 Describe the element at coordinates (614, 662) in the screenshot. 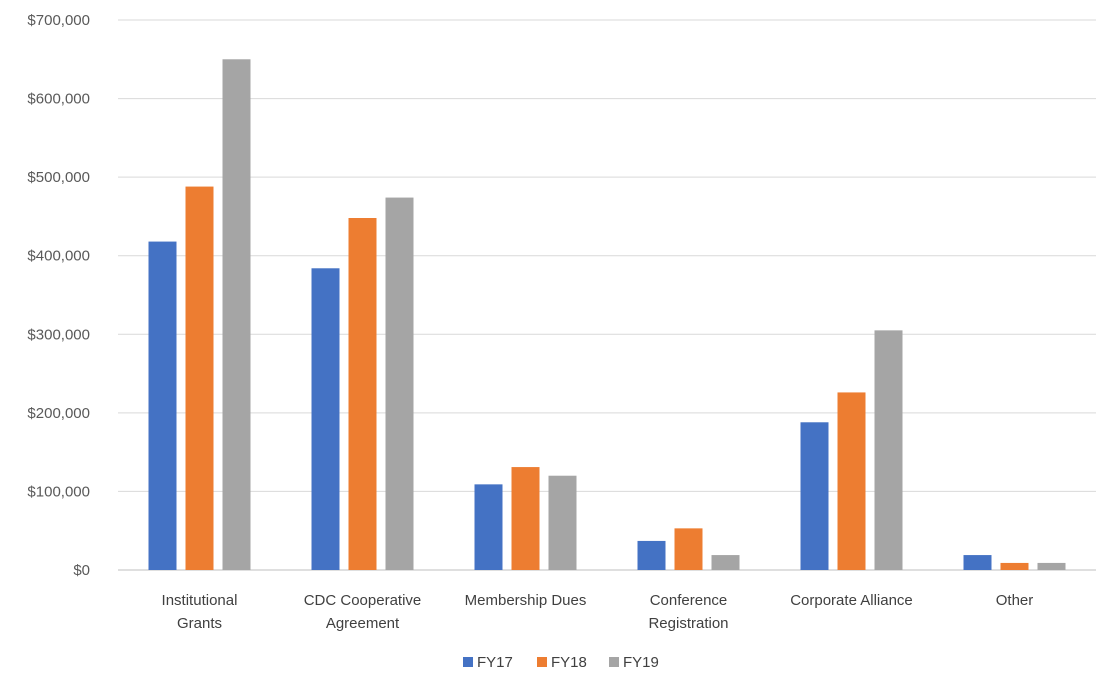

I see `legend-swatch-fy19` at that location.